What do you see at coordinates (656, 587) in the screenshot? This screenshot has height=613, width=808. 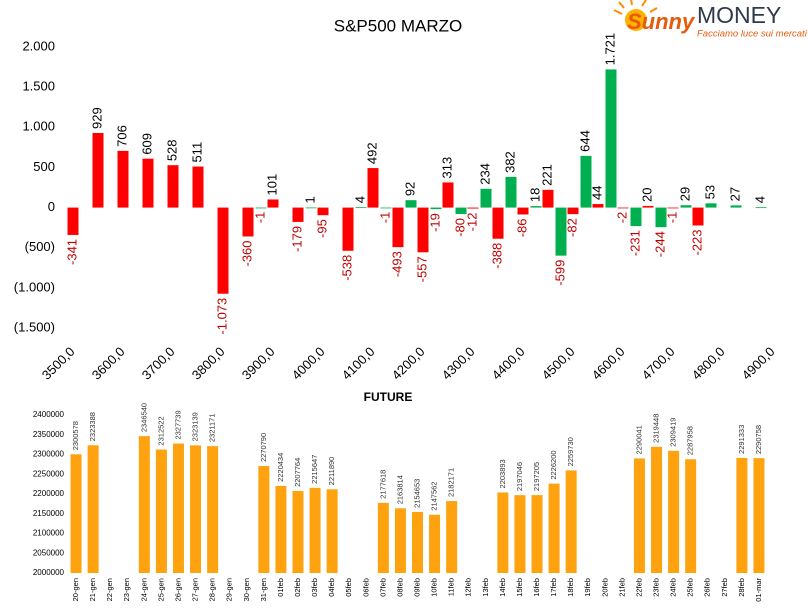 I see `x-tick-label: 23feb` at bounding box center [656, 587].